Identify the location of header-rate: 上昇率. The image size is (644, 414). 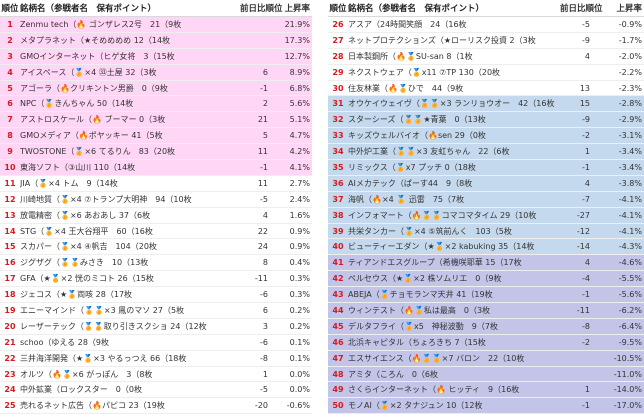
(297, 9).